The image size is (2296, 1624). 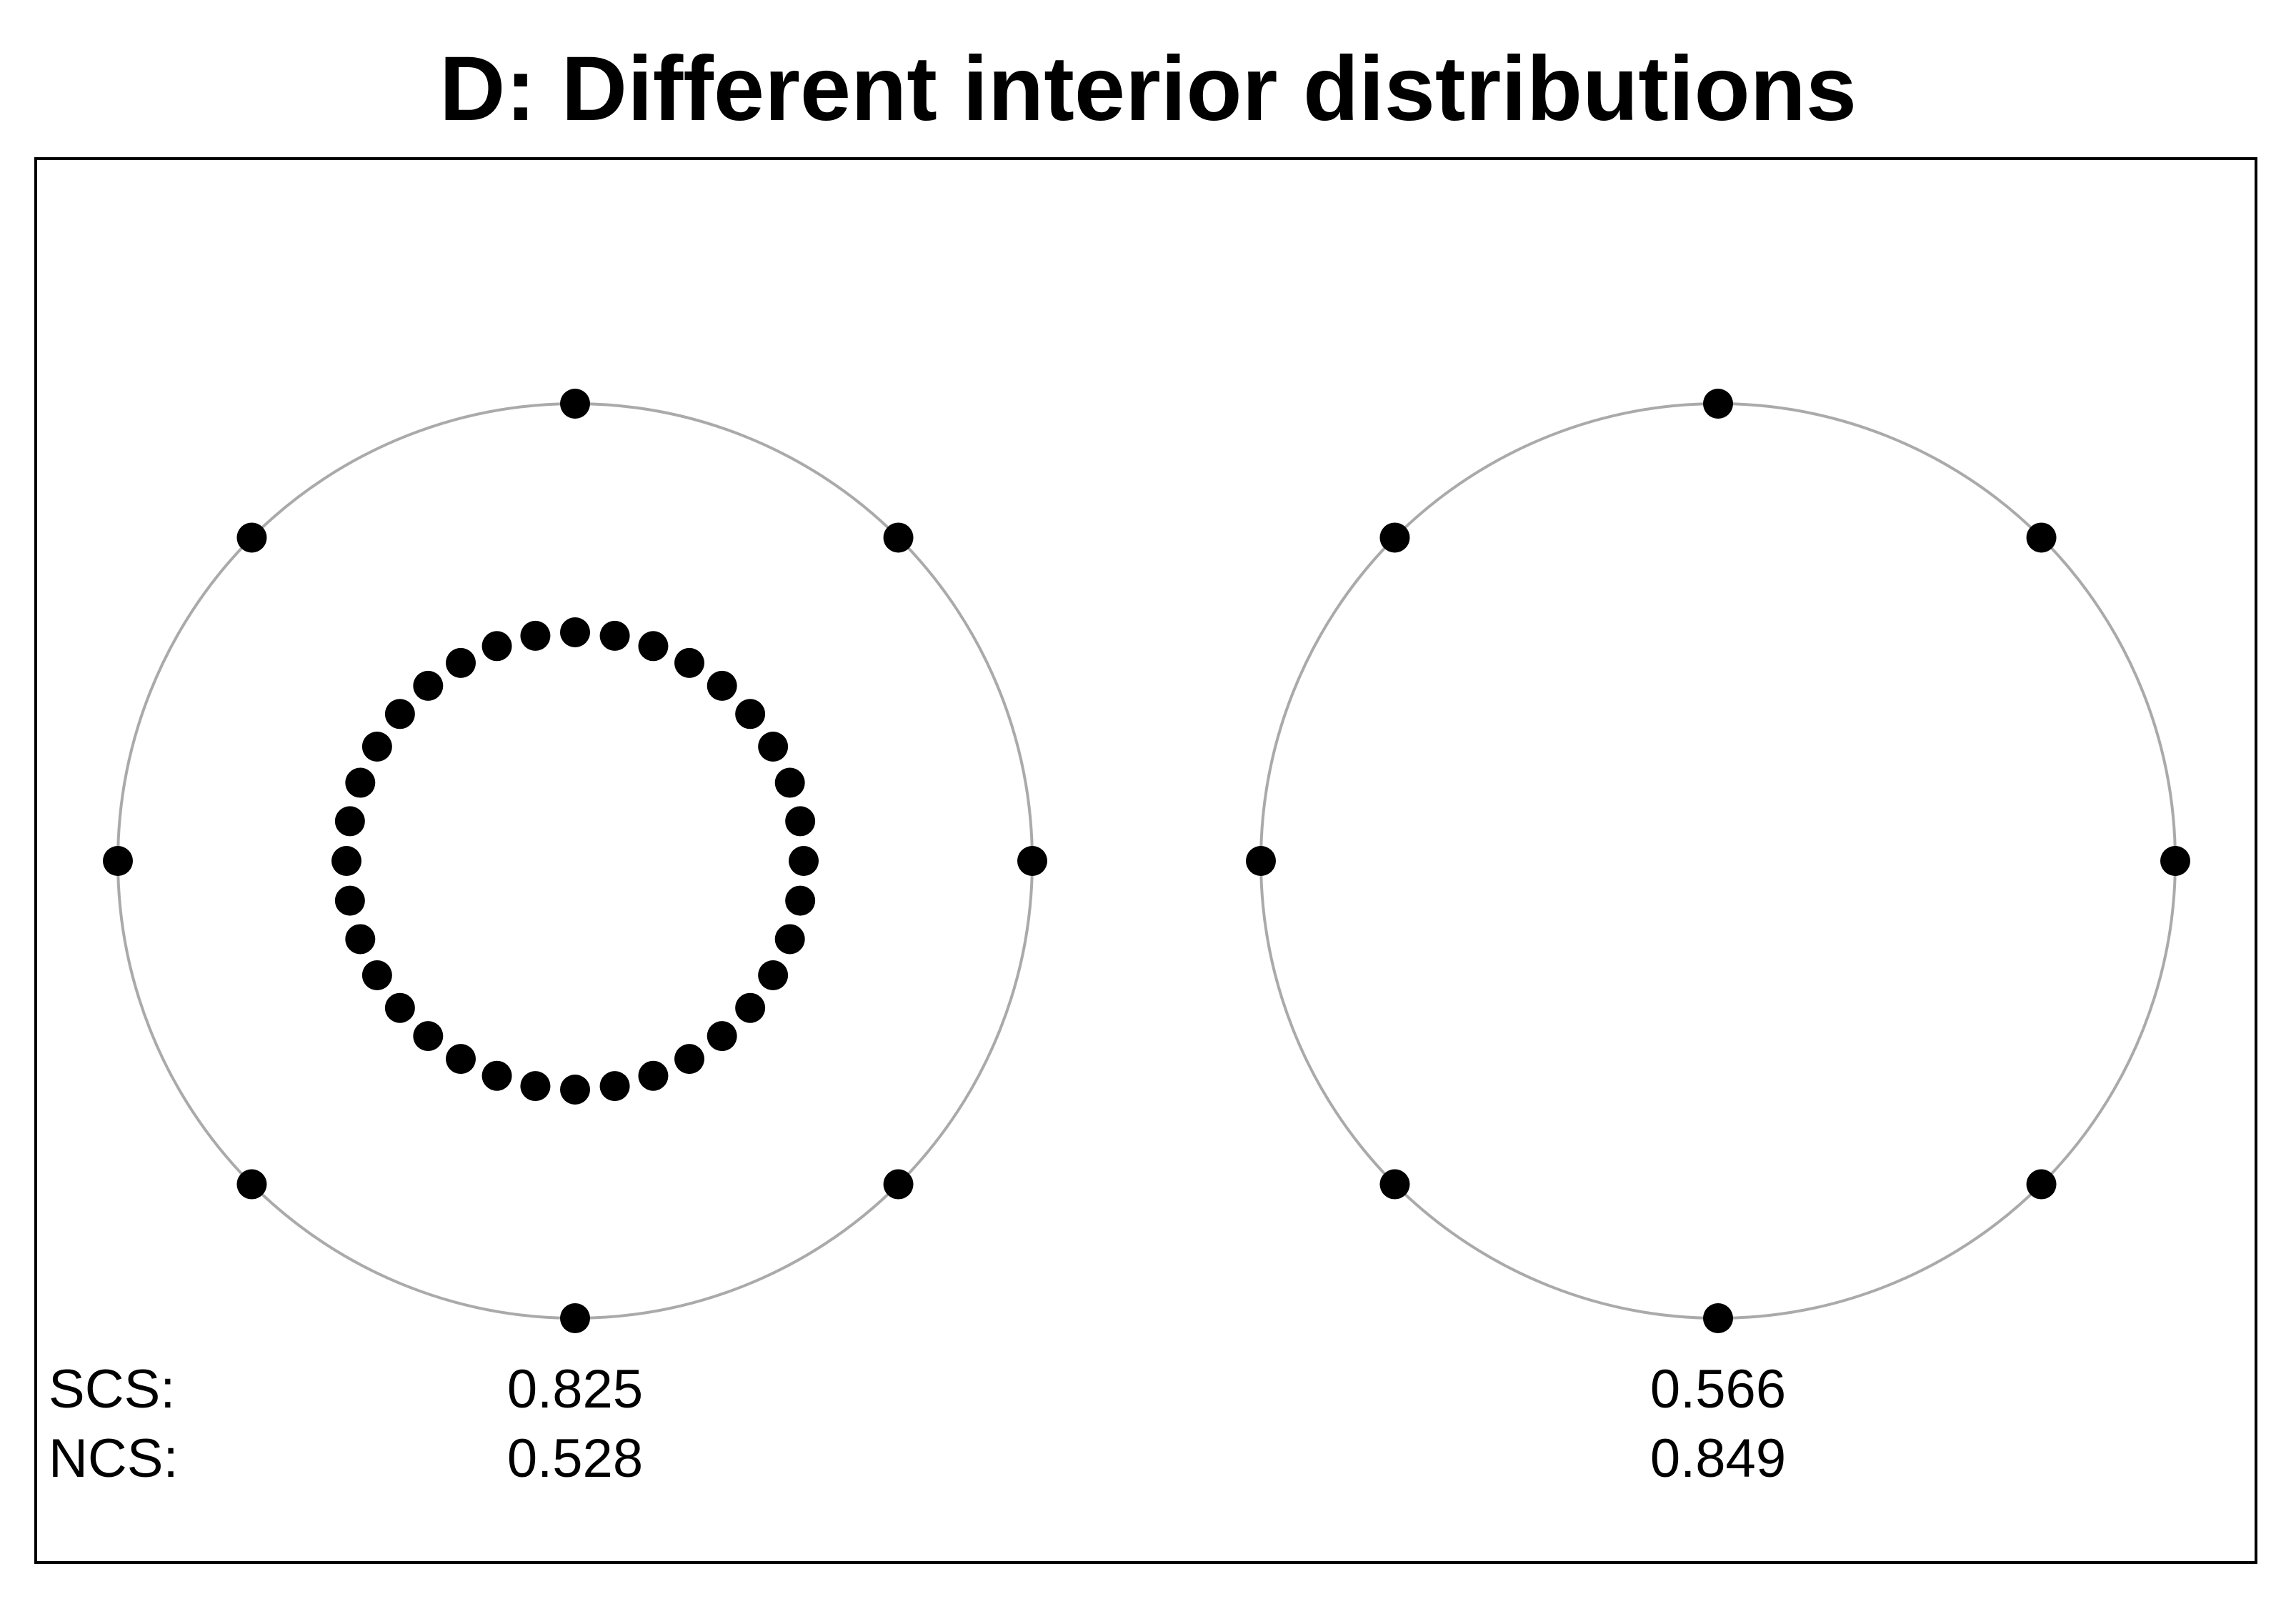 I want to click on left-scs-value: 0.825, so click(x=575, y=1390).